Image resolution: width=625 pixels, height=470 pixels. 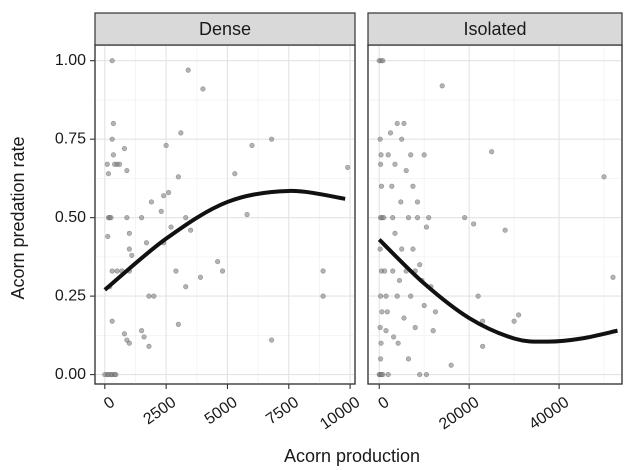 What do you see at coordinates (70, 295) in the screenshot?
I see `y-tick-label: 0.25` at bounding box center [70, 295].